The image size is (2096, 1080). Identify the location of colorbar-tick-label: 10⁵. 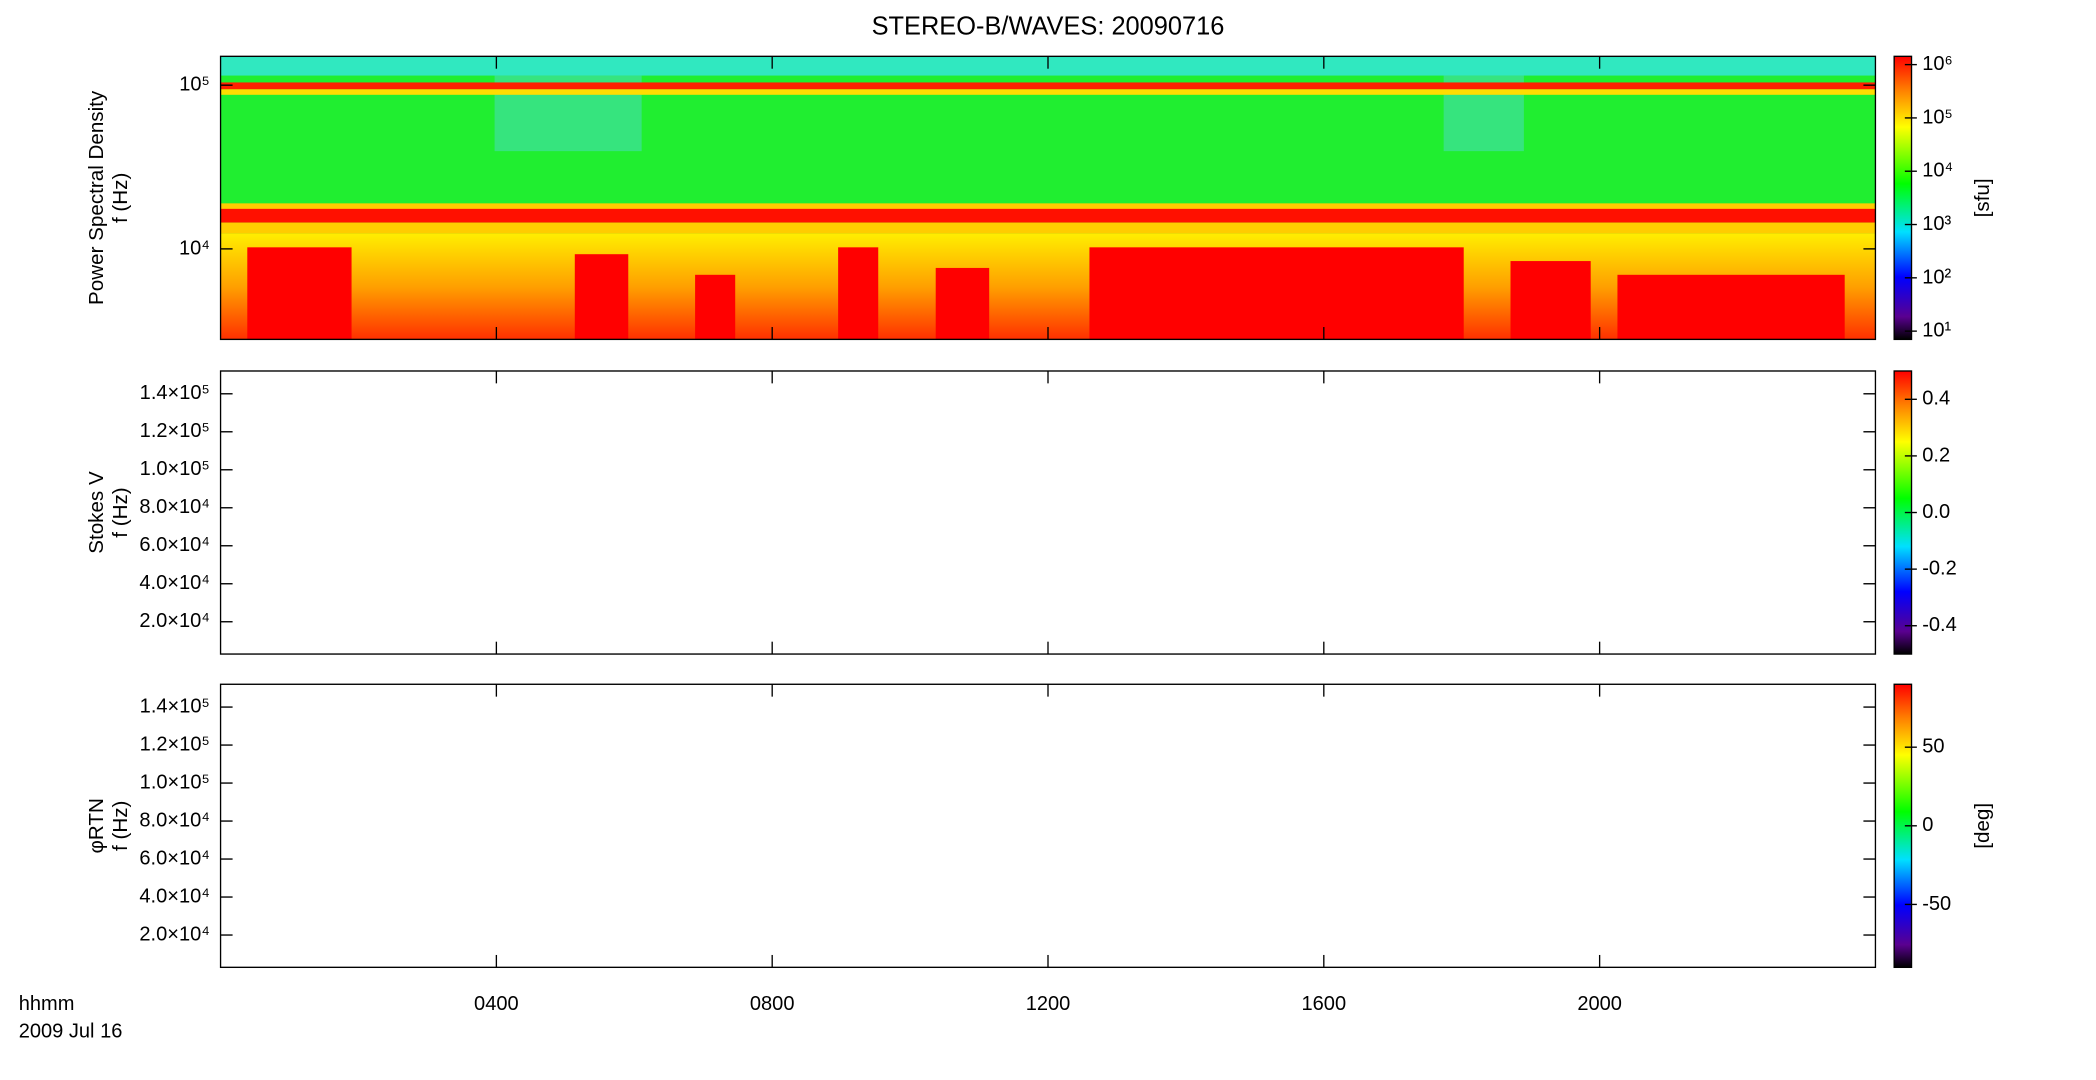
(1937, 117).